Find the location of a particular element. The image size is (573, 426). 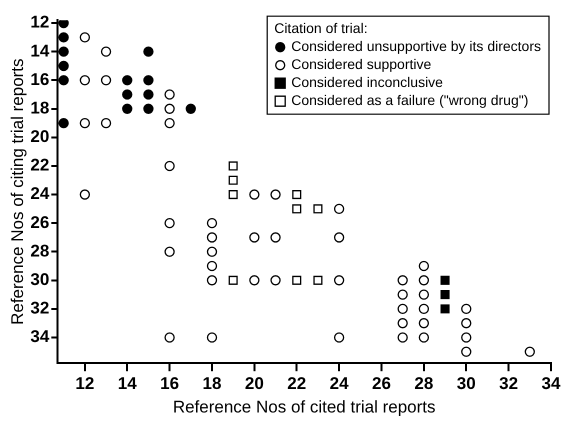

y-tick-label: 32 is located at coordinates (40, 308).